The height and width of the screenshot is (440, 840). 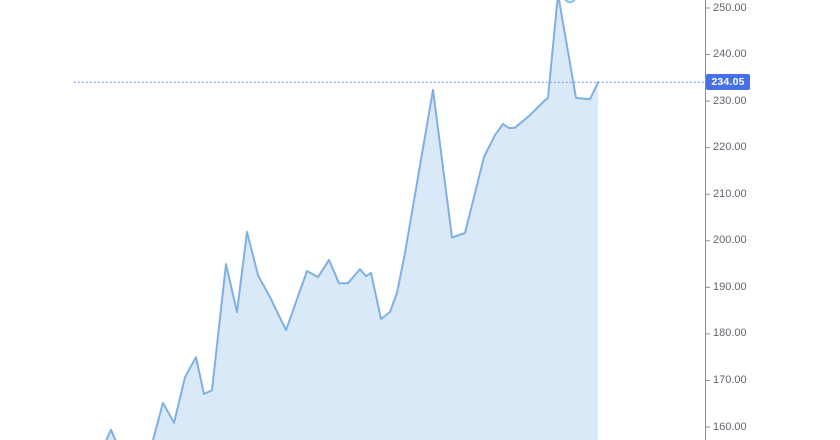 What do you see at coordinates (570, 2) in the screenshot?
I see `peak-marker-icon` at bounding box center [570, 2].